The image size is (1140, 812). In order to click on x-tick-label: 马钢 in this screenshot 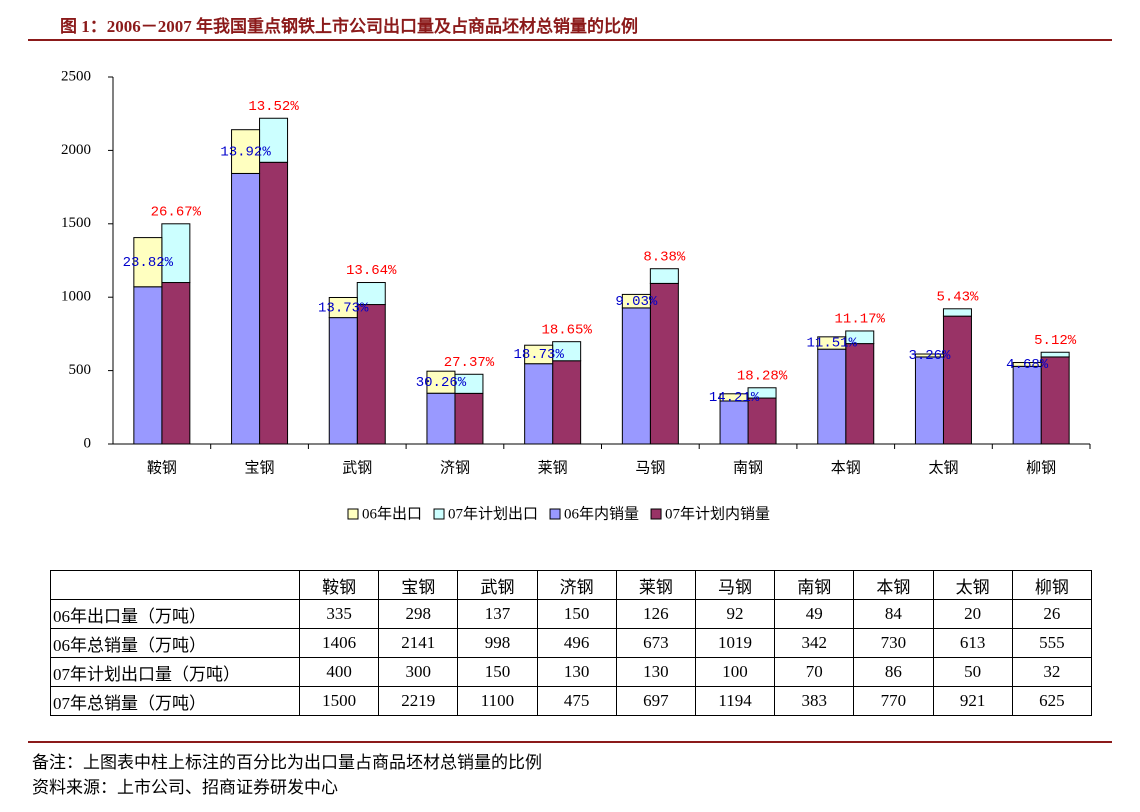, I will do `click(650, 467)`.